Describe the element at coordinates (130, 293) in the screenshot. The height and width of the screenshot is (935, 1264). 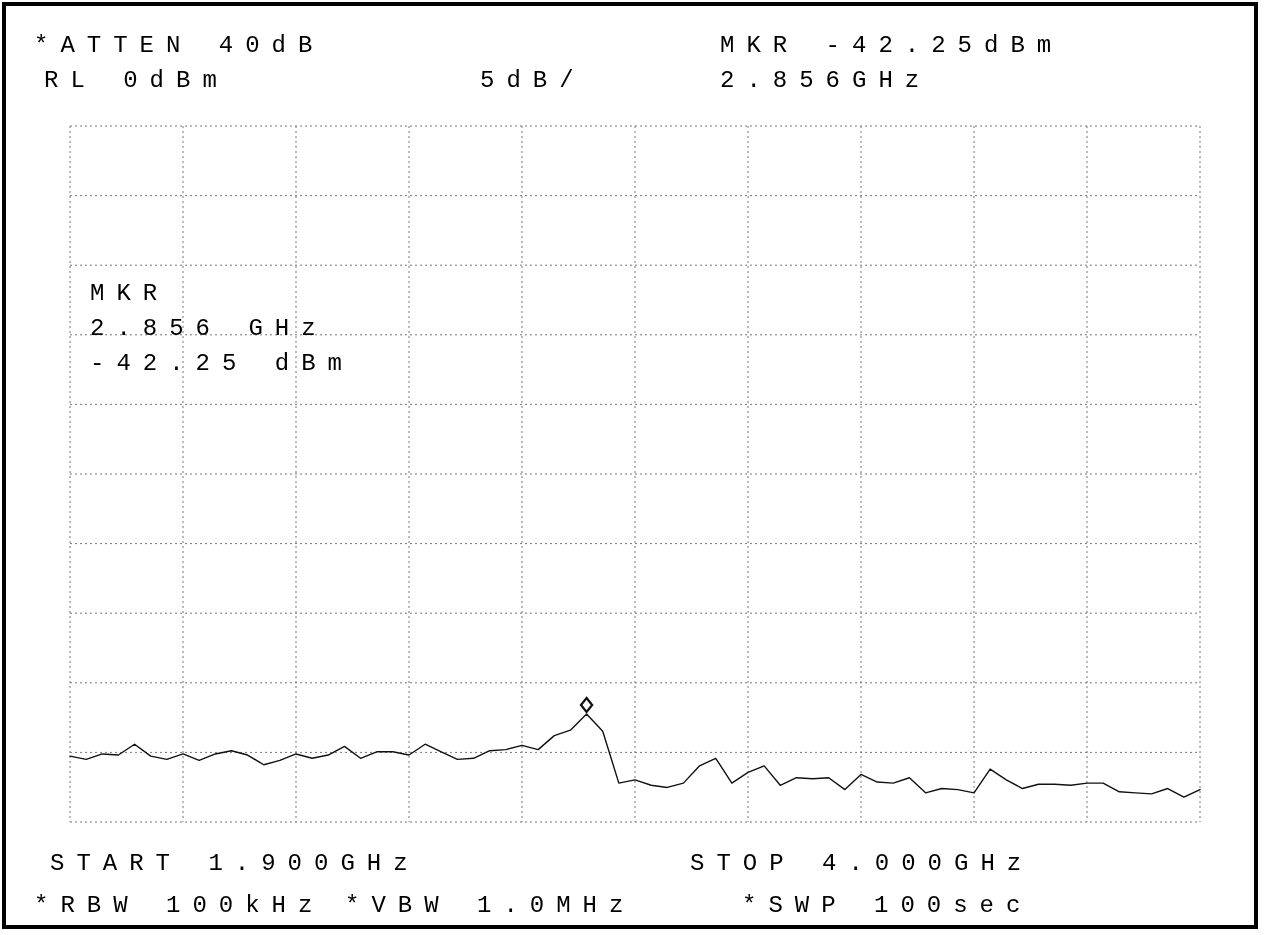
I see `text: MKR` at that location.